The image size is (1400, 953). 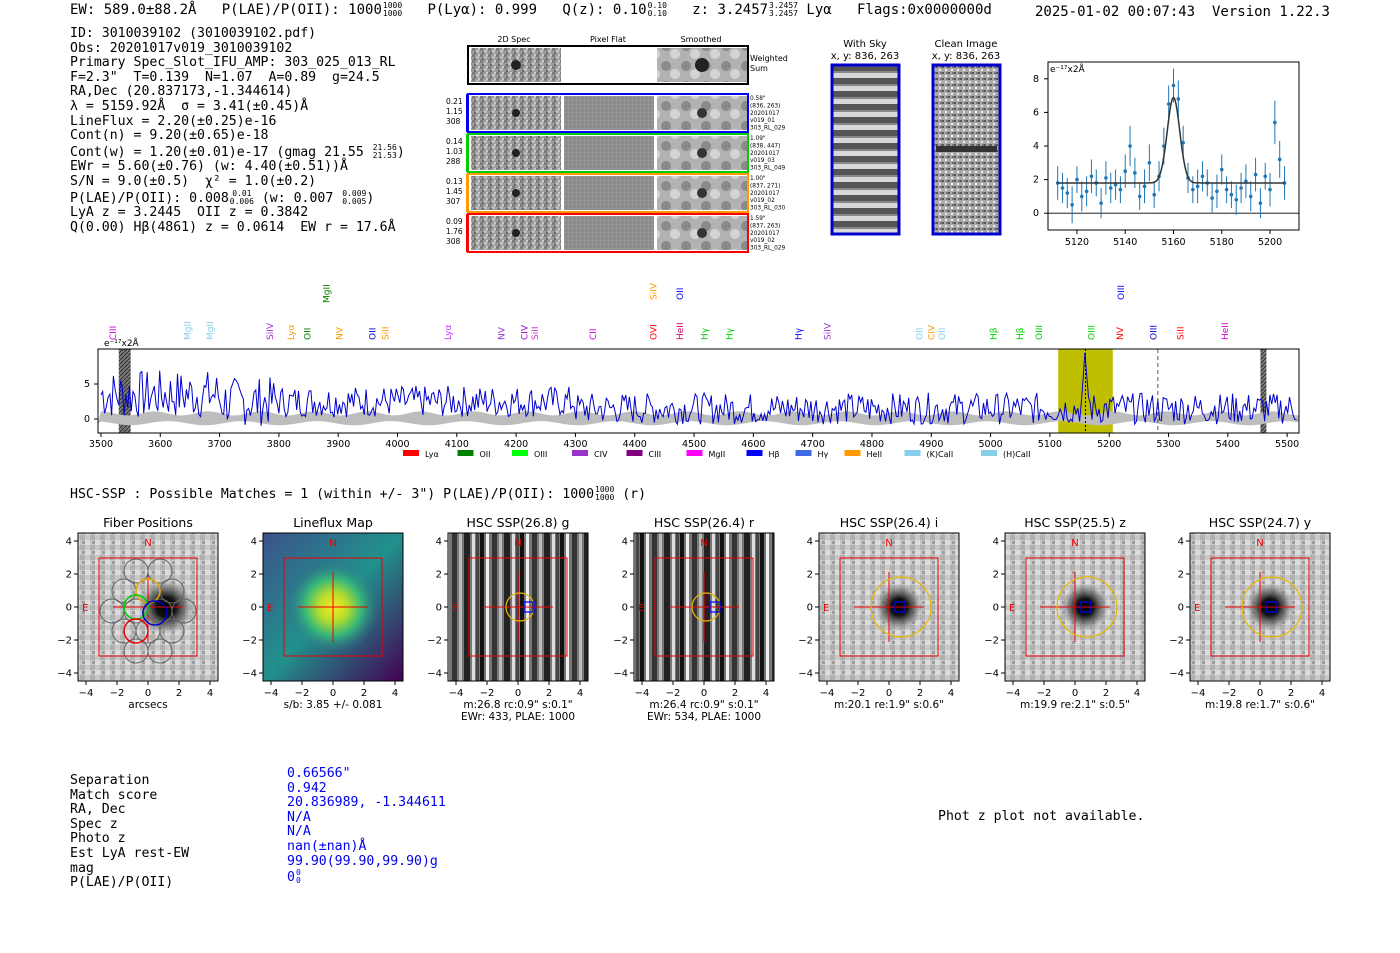 I want to click on panel-caption: EWr: 534, PLAE: 1000, so click(x=704, y=717).